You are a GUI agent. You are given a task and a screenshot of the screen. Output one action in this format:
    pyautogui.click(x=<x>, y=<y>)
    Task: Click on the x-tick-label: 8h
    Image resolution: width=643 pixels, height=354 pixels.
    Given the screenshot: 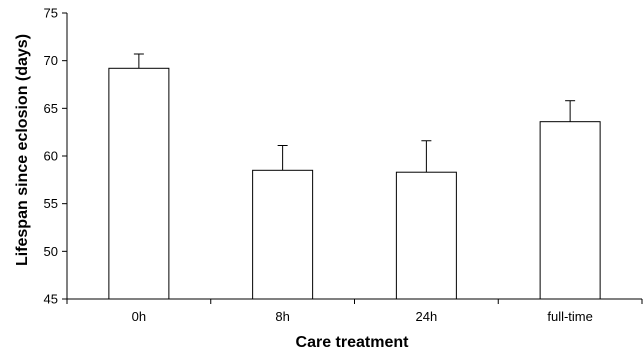 What is the action you would take?
    pyautogui.click(x=282, y=316)
    